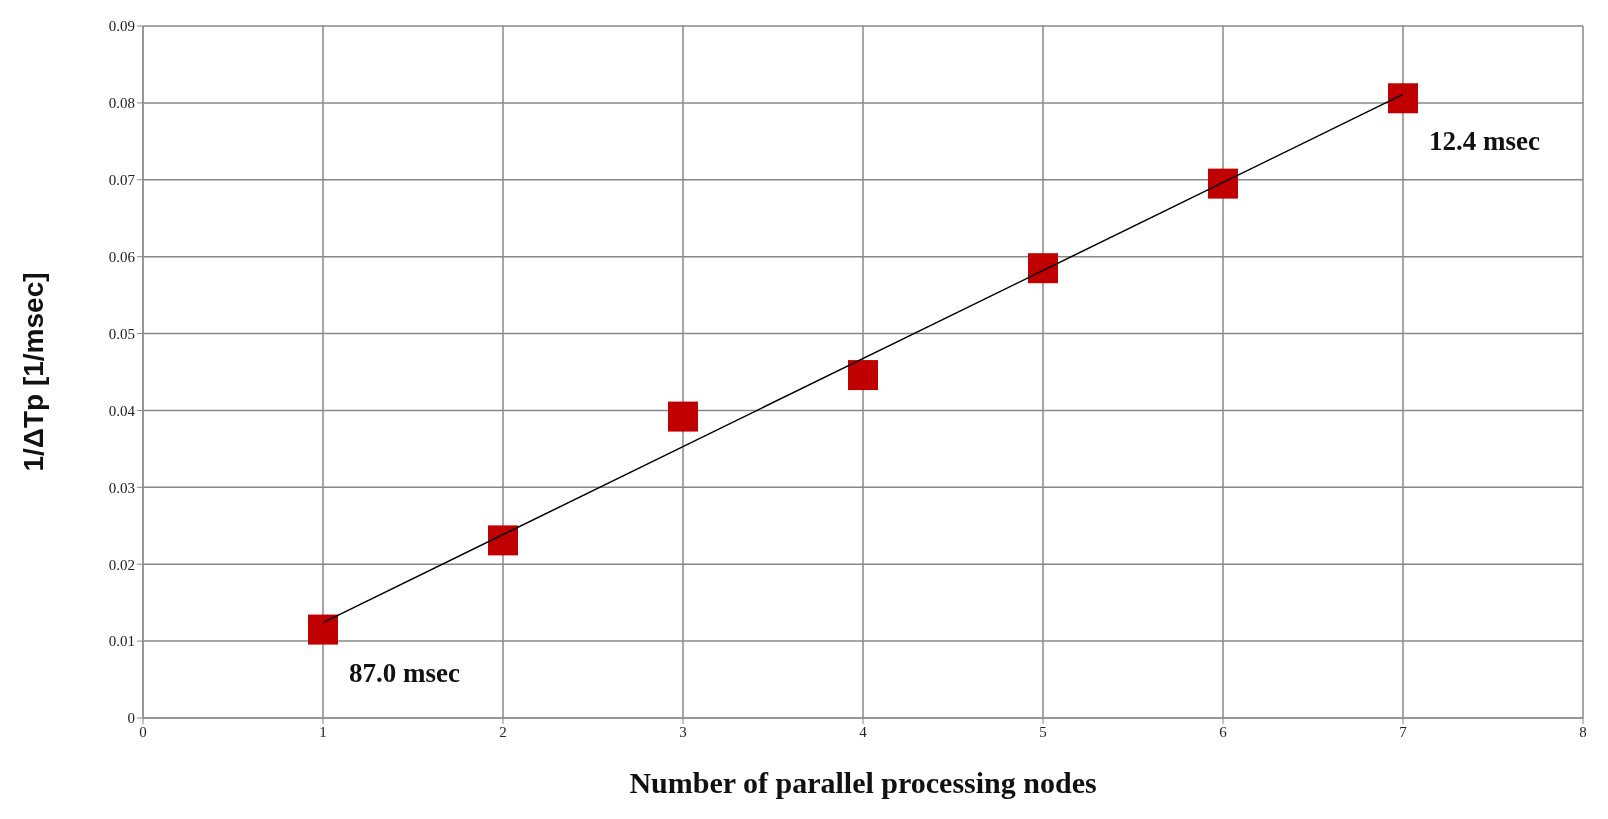 This screenshot has height=819, width=1608. What do you see at coordinates (121, 564) in the screenshot?
I see `y-tick-label: 0.02` at bounding box center [121, 564].